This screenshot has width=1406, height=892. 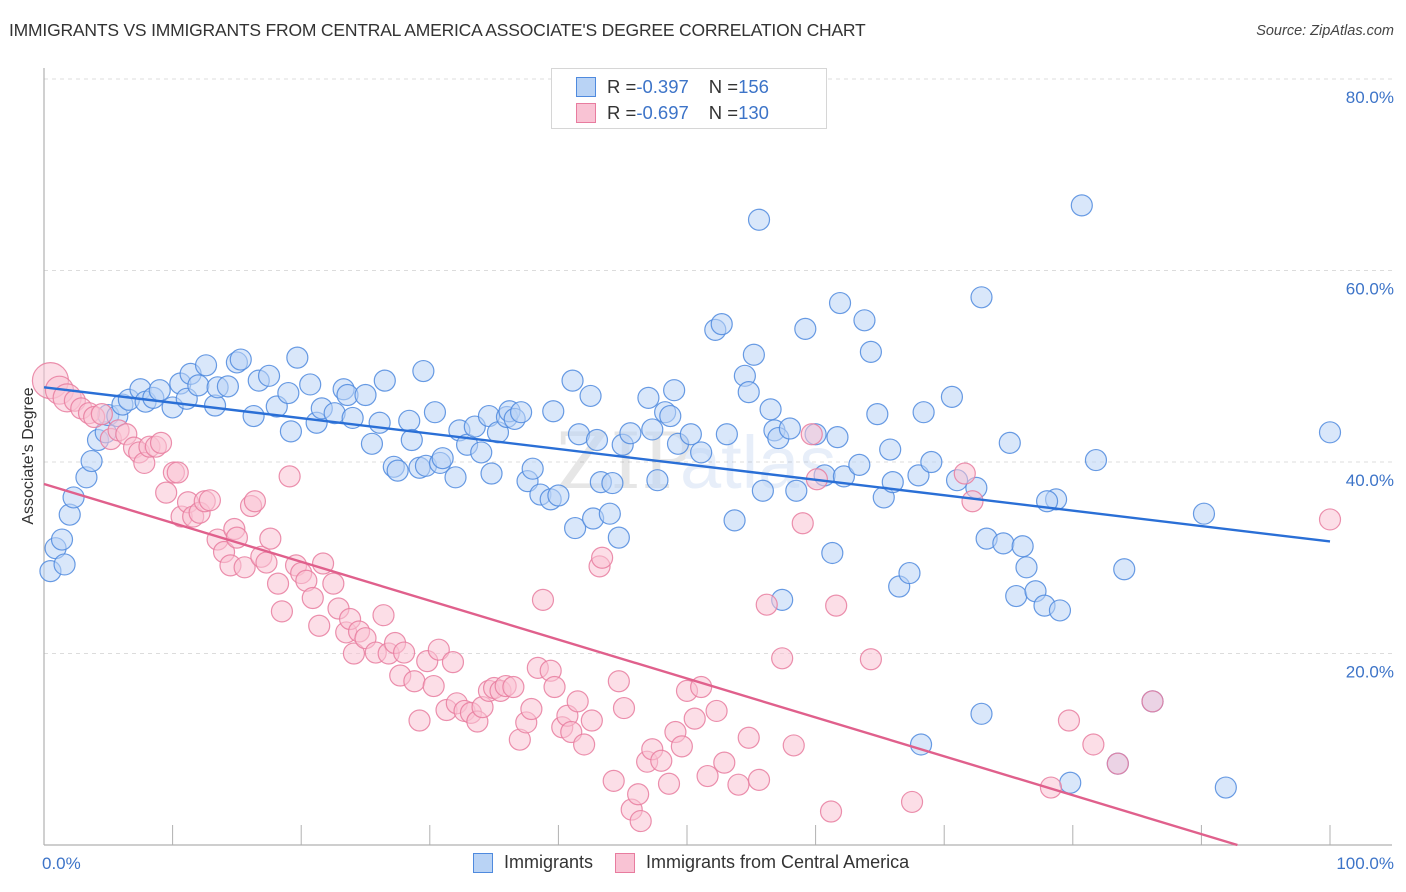 What do you see at coordinates (1370, 385) in the screenshot?
I see `y-tick-labels: 20.0% 40.0% 60.0% 80.0%` at bounding box center [1370, 385].